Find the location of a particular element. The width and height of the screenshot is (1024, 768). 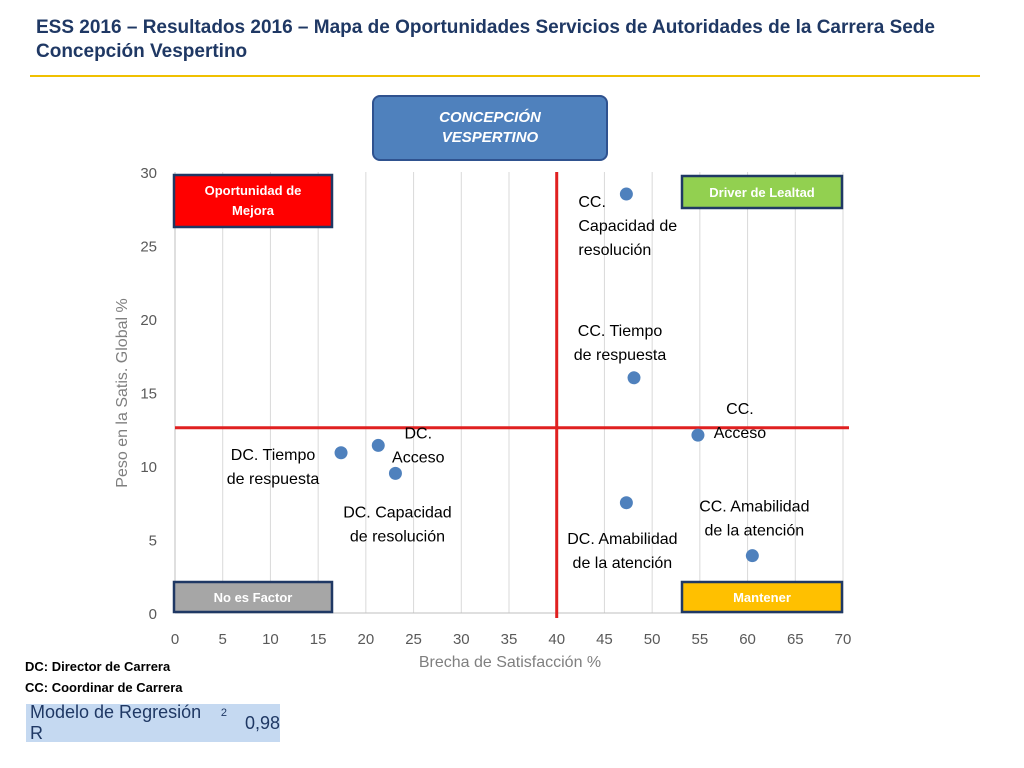

x-tick-label: 30 is located at coordinates (461, 639).